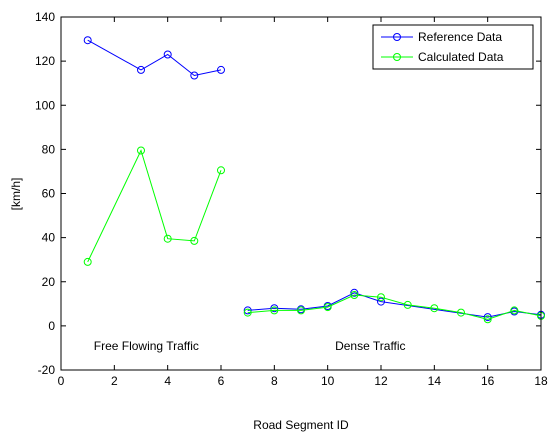 This screenshot has width=548, height=435. What do you see at coordinates (16, 194) in the screenshot?
I see `y-axis-label: [km/h]` at bounding box center [16, 194].